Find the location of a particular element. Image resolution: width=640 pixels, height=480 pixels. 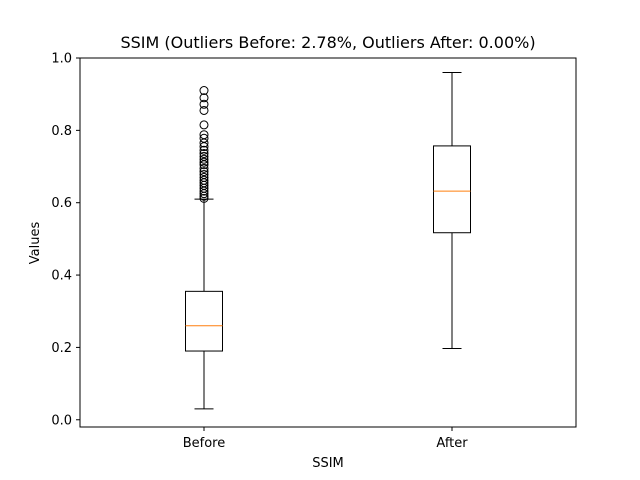

y-tick-label: 0.6 is located at coordinates (61, 203).